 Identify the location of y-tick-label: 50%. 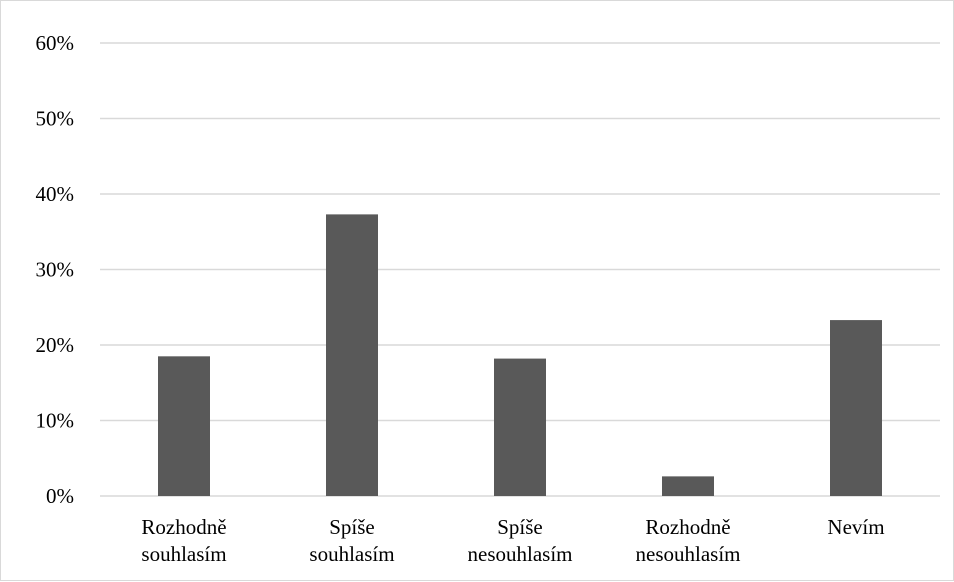
(55, 119).